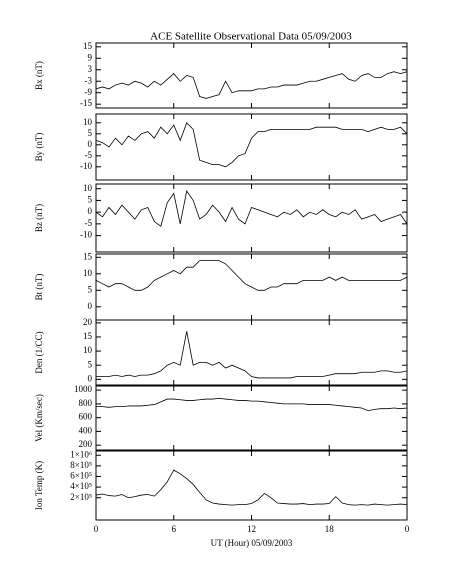 The width and height of the screenshot is (453, 566). Describe the element at coordinates (83, 389) in the screenshot. I see `y-tick-label: 1000` at that location.